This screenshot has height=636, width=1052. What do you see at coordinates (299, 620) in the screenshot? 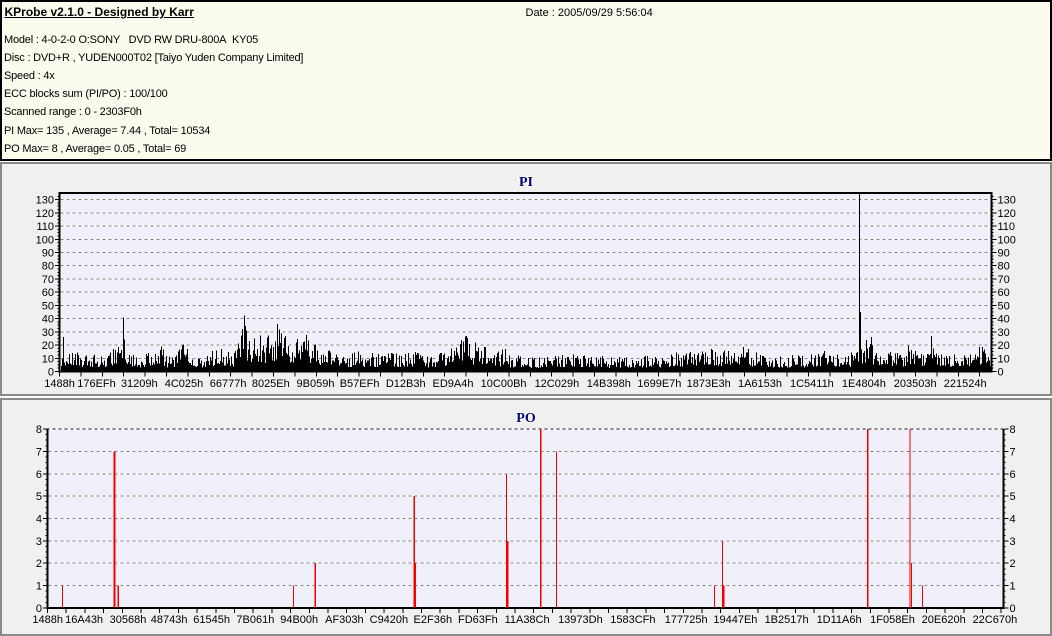
I see `svg-text: 94B00h` at bounding box center [299, 620].